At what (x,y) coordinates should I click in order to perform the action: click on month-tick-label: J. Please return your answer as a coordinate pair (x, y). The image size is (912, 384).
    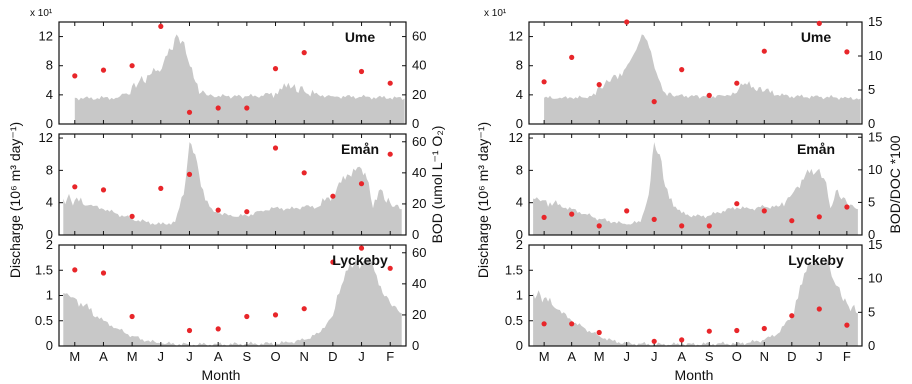
    Looking at the image, I should click on (626, 356).